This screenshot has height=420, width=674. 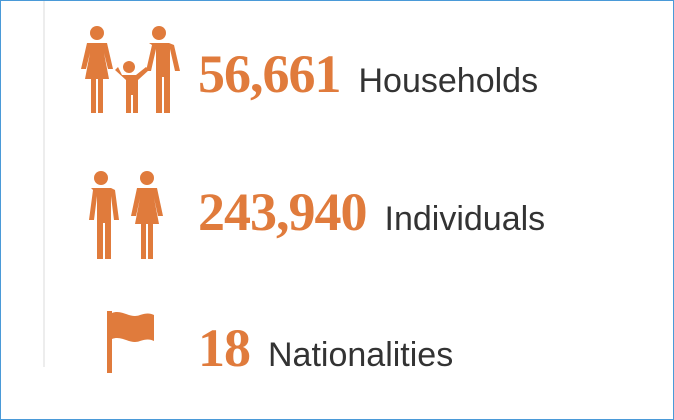 I want to click on family-icon, so click(x=130, y=69).